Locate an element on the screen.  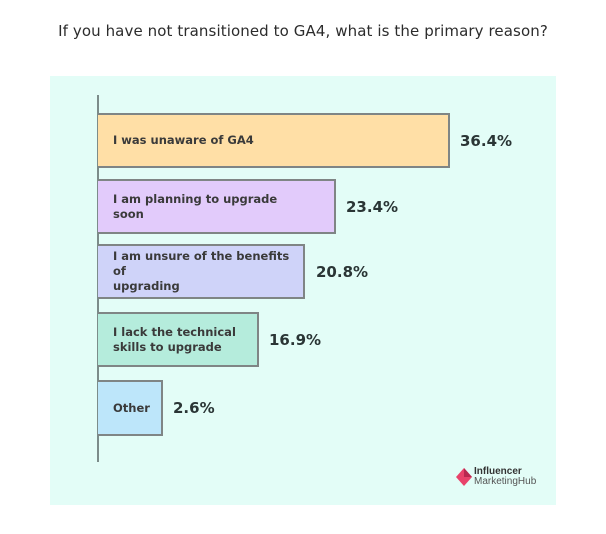
bar-value-label: 2.6% is located at coordinates (194, 408).